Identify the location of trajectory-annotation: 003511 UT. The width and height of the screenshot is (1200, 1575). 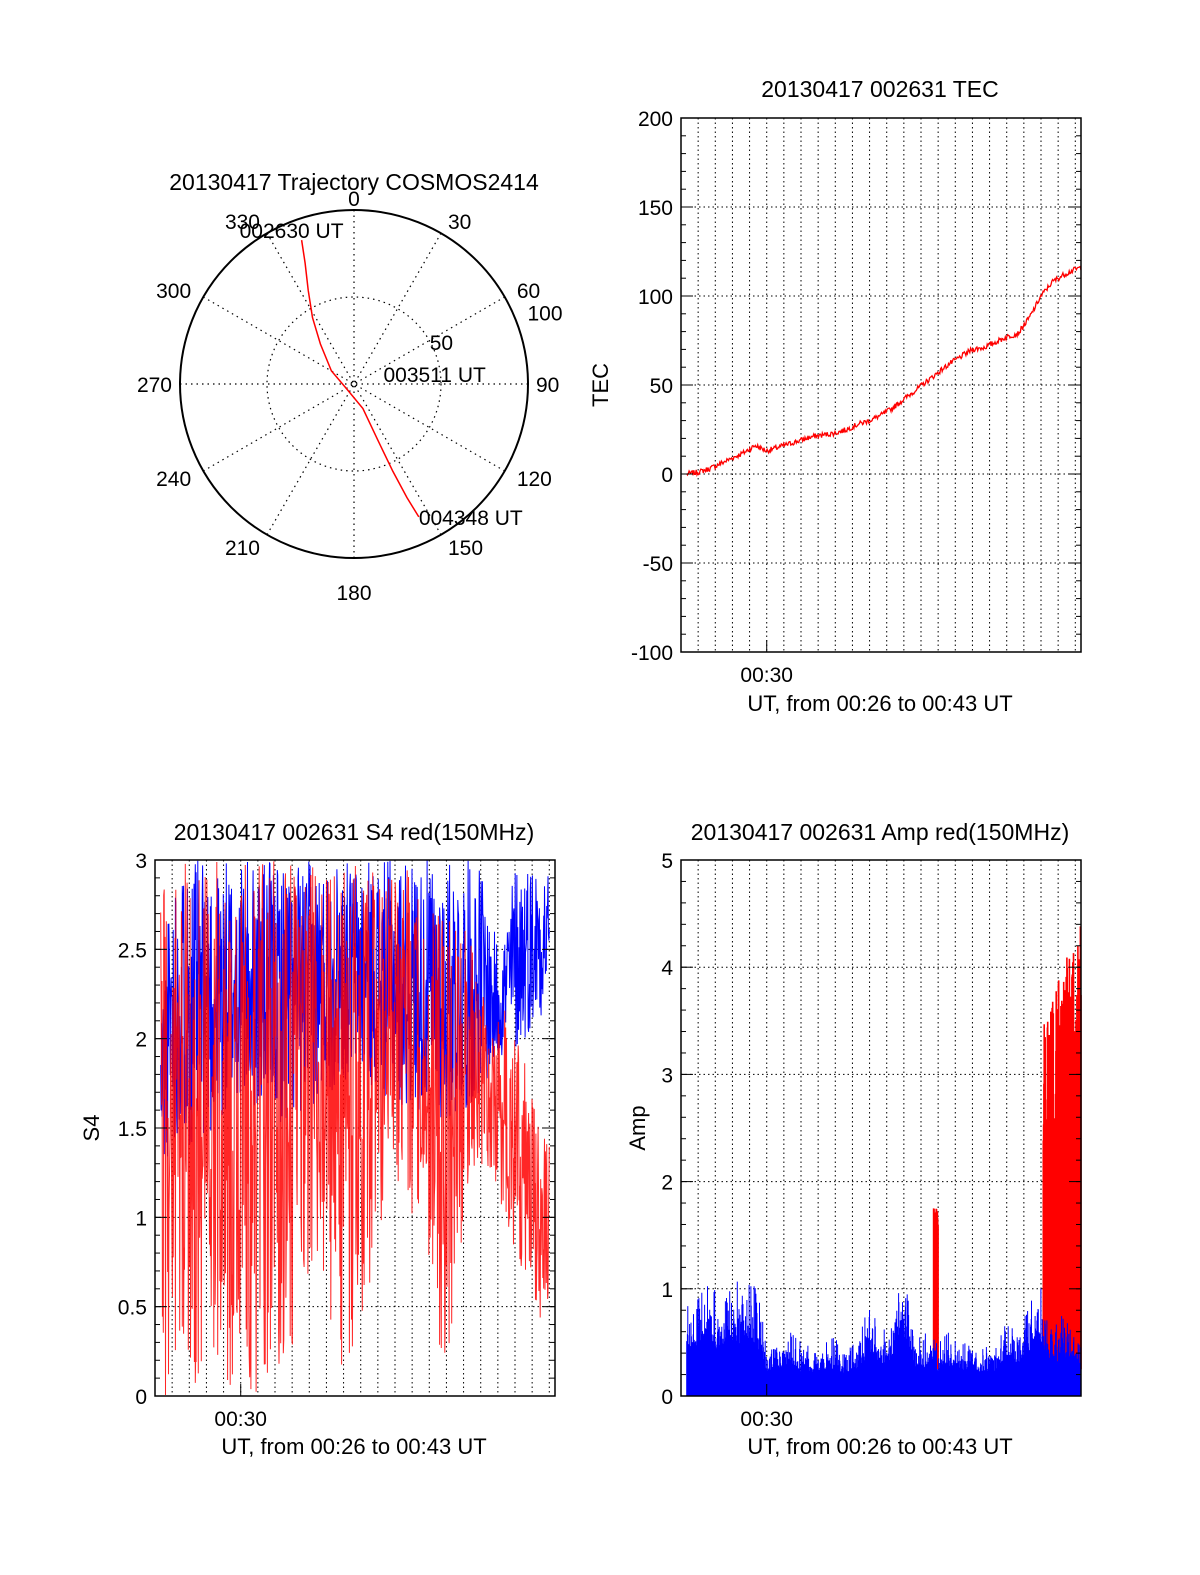
(434, 375).